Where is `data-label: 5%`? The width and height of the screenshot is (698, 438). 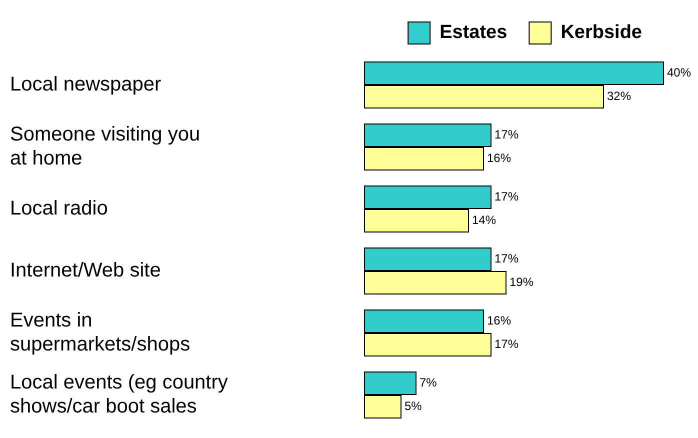 data-label: 5% is located at coordinates (413, 406).